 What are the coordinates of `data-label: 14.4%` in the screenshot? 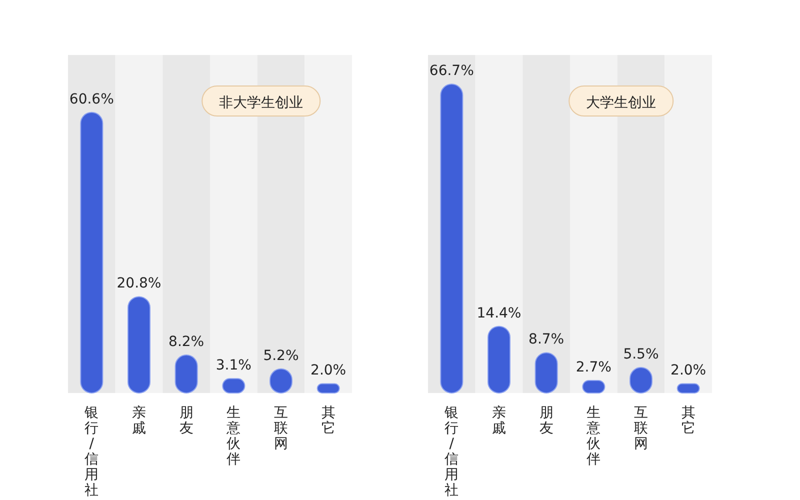 It's located at (499, 313).